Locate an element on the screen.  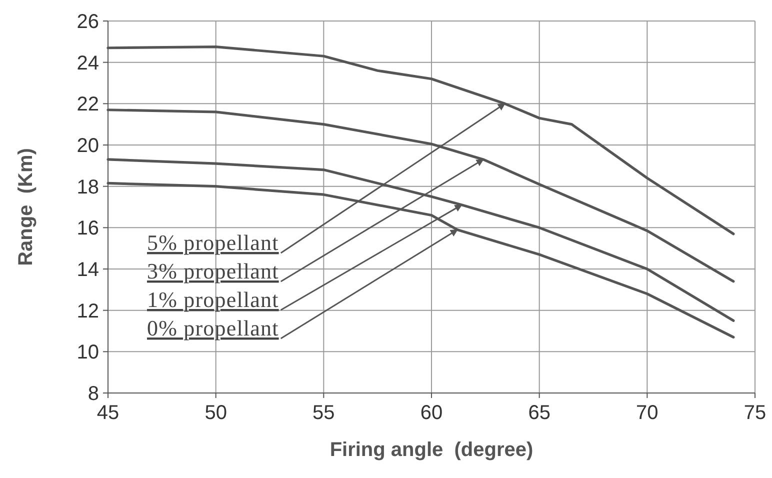
annotation: 3% propellant is located at coordinates (213, 271).